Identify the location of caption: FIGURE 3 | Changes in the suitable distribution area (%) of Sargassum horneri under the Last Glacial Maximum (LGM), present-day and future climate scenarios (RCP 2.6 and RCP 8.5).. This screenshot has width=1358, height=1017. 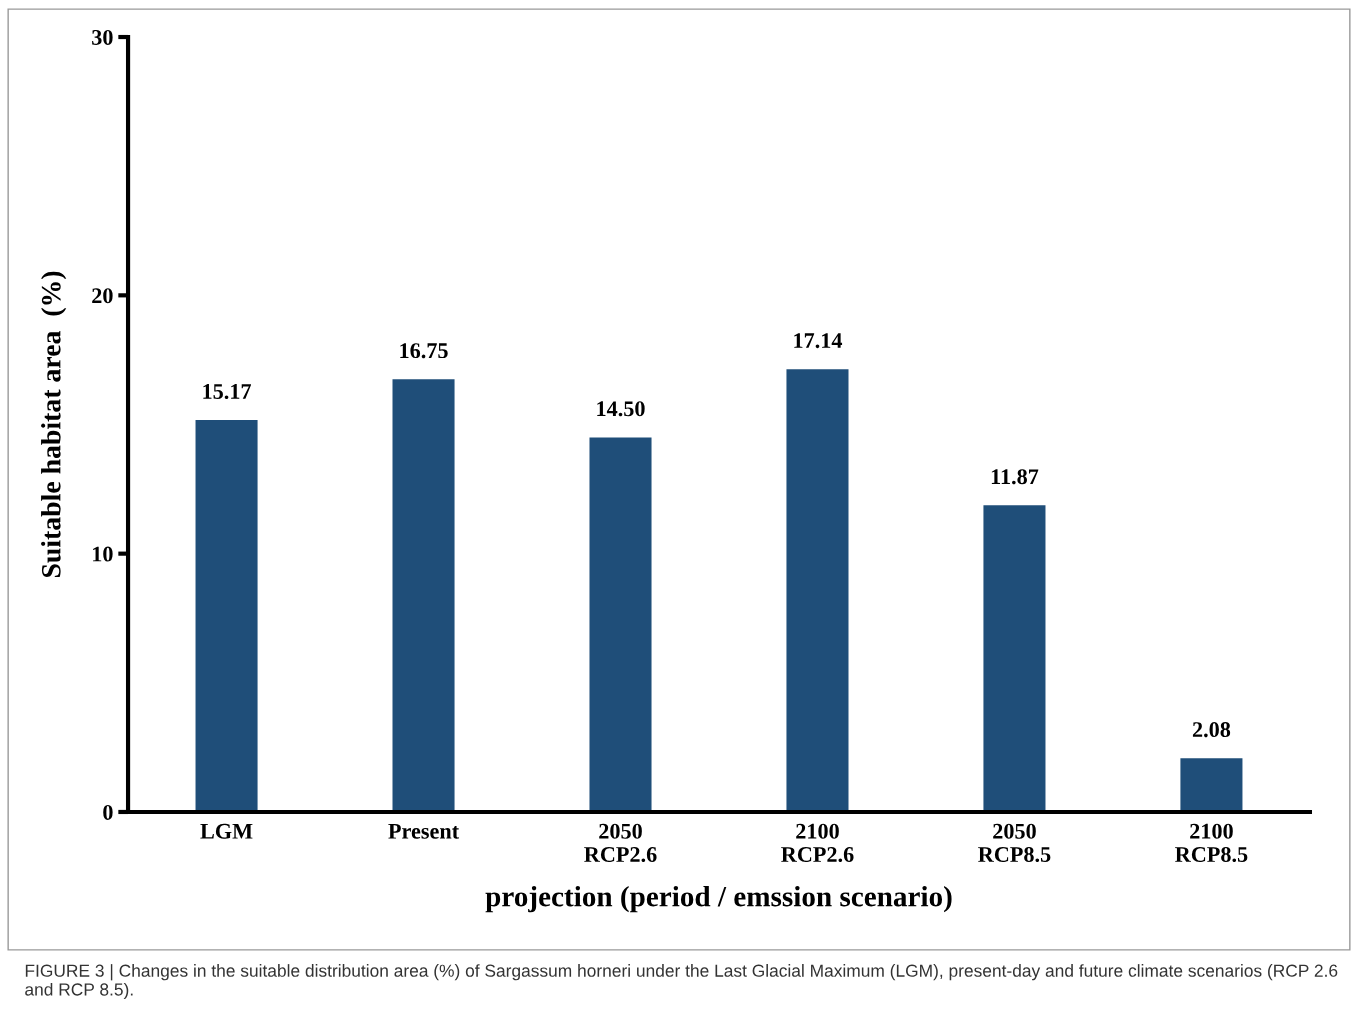
(681, 982).